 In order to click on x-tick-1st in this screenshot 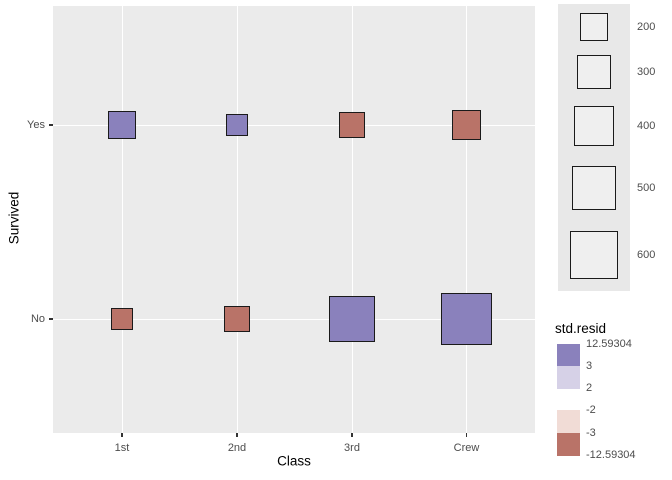, I will do `click(122, 435)`.